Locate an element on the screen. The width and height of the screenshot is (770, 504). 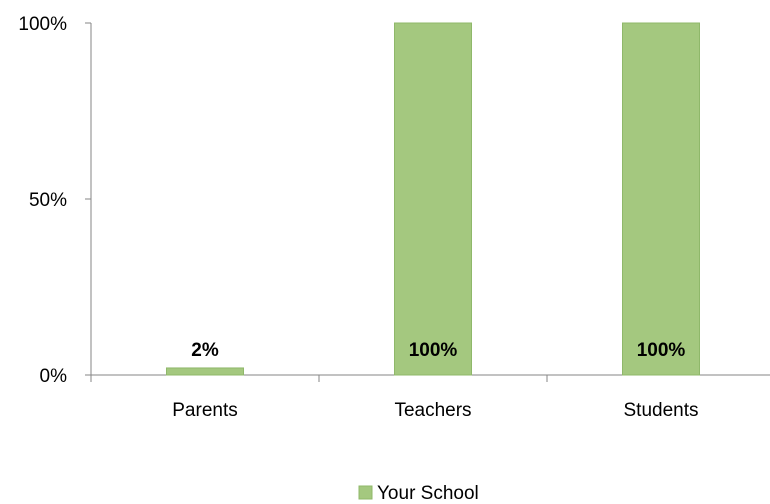
legend-label-your-school: Your School is located at coordinates (428, 493).